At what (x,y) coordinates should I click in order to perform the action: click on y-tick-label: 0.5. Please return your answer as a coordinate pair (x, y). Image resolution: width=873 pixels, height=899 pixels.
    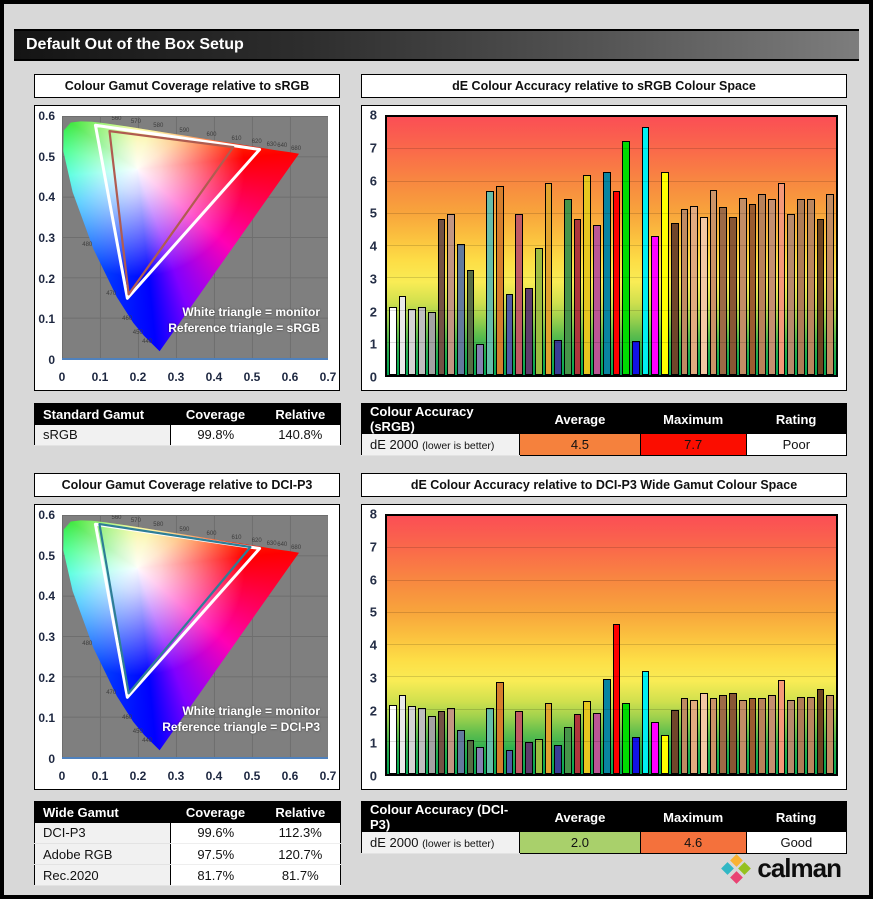
    Looking at the image, I should click on (46, 555).